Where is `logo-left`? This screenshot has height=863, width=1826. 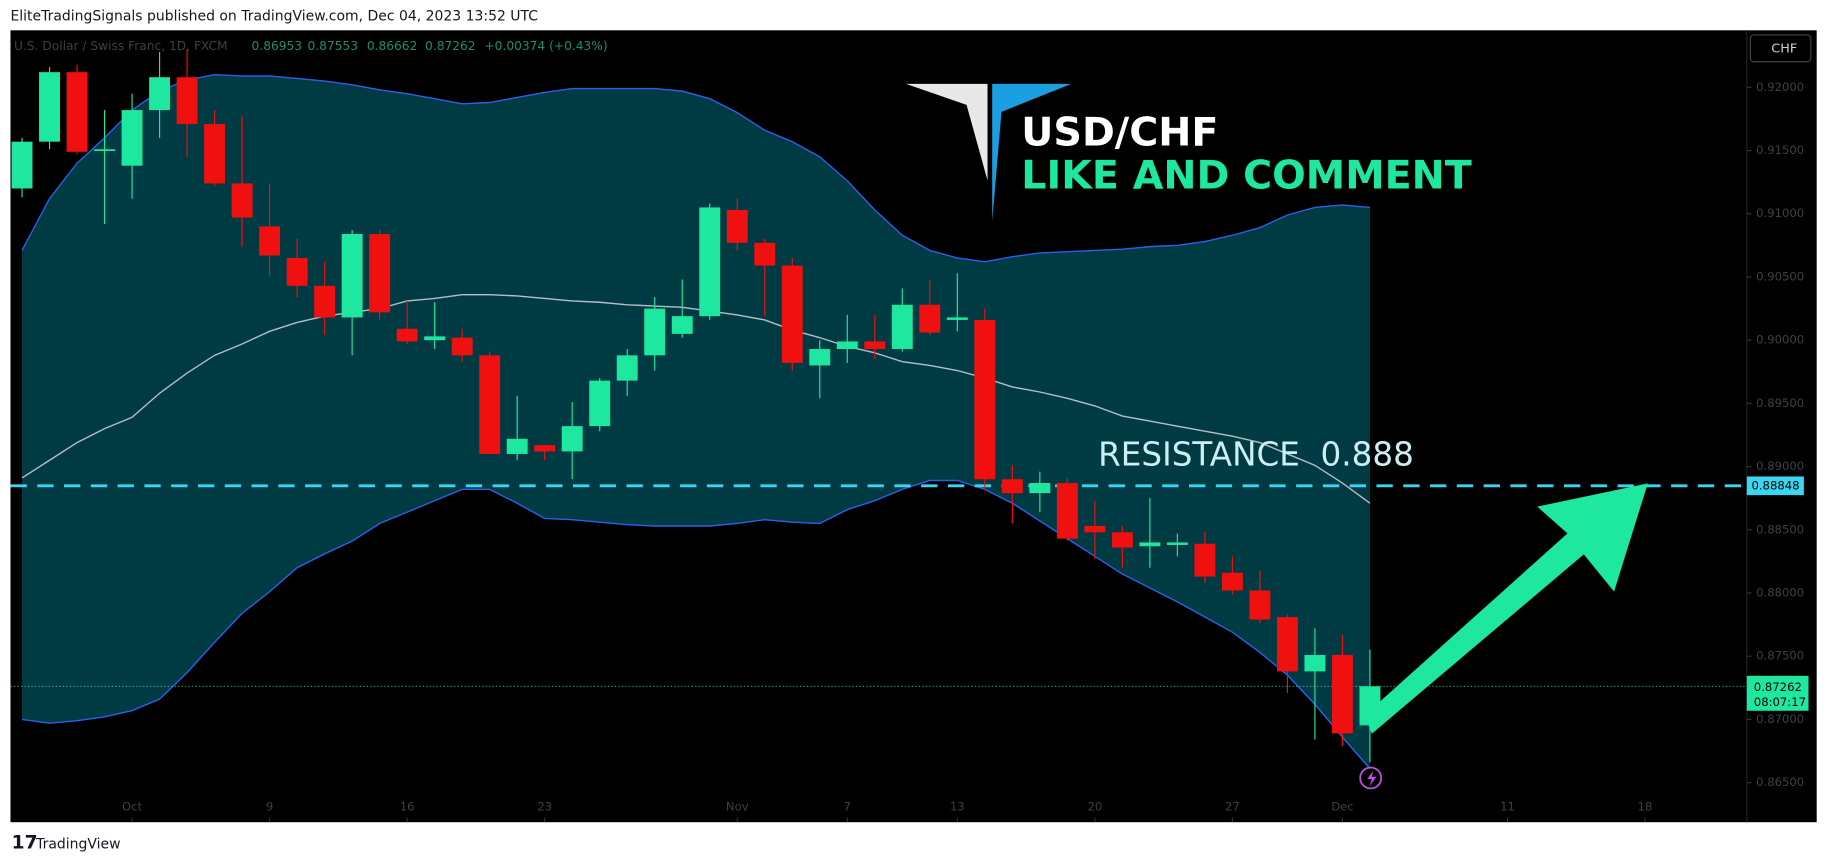
logo-left is located at coordinates (947, 132).